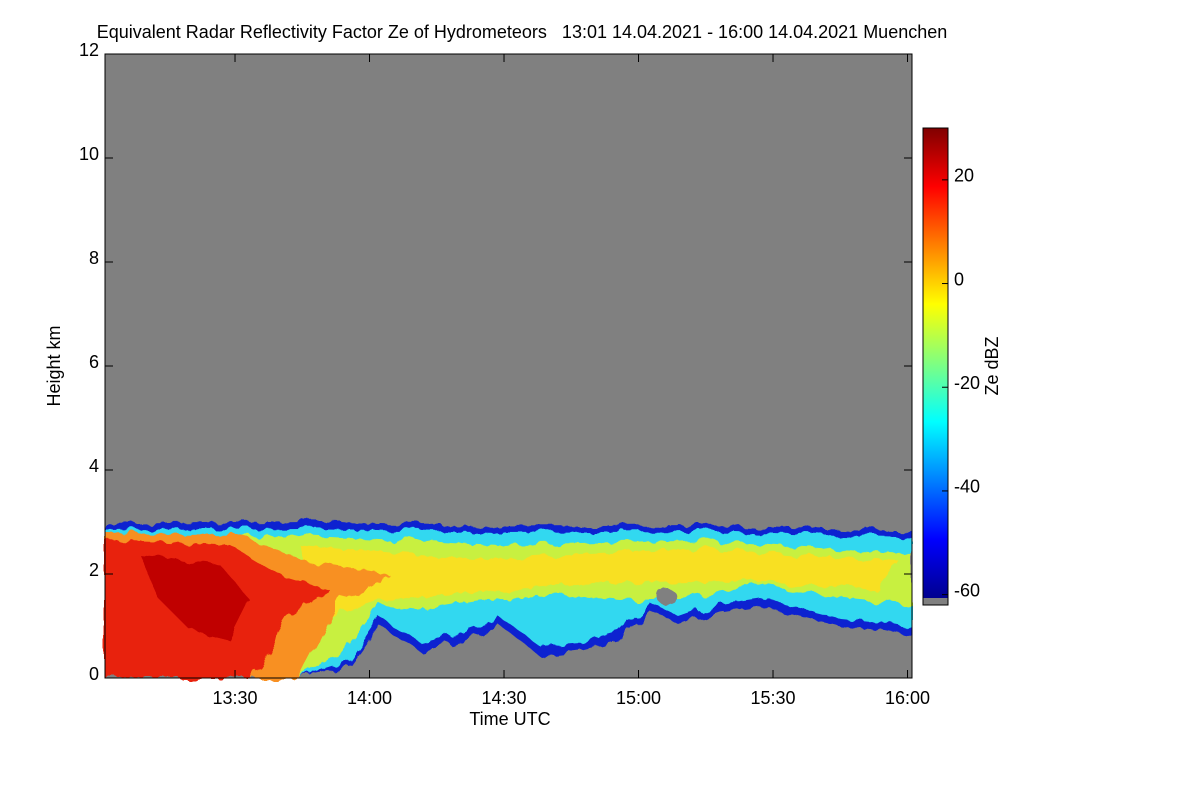 This screenshot has width=1200, height=805. I want to click on y-tick-label: 10, so click(89, 154).